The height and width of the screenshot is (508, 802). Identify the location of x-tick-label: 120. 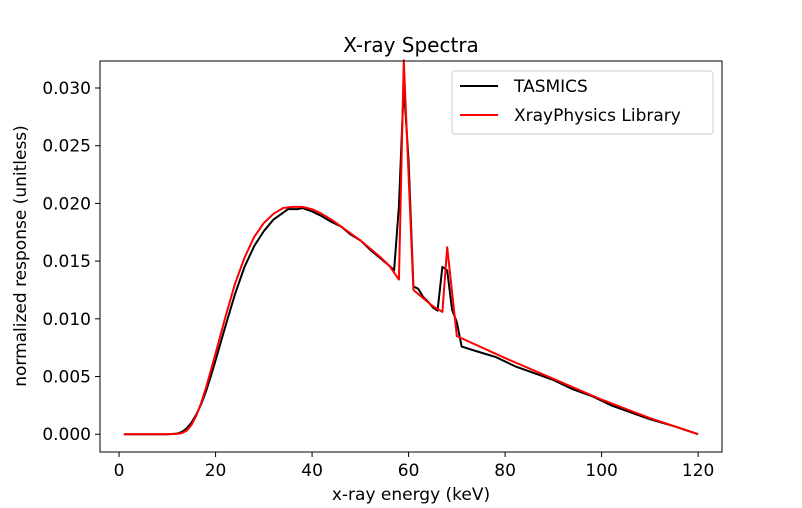
(698, 471).